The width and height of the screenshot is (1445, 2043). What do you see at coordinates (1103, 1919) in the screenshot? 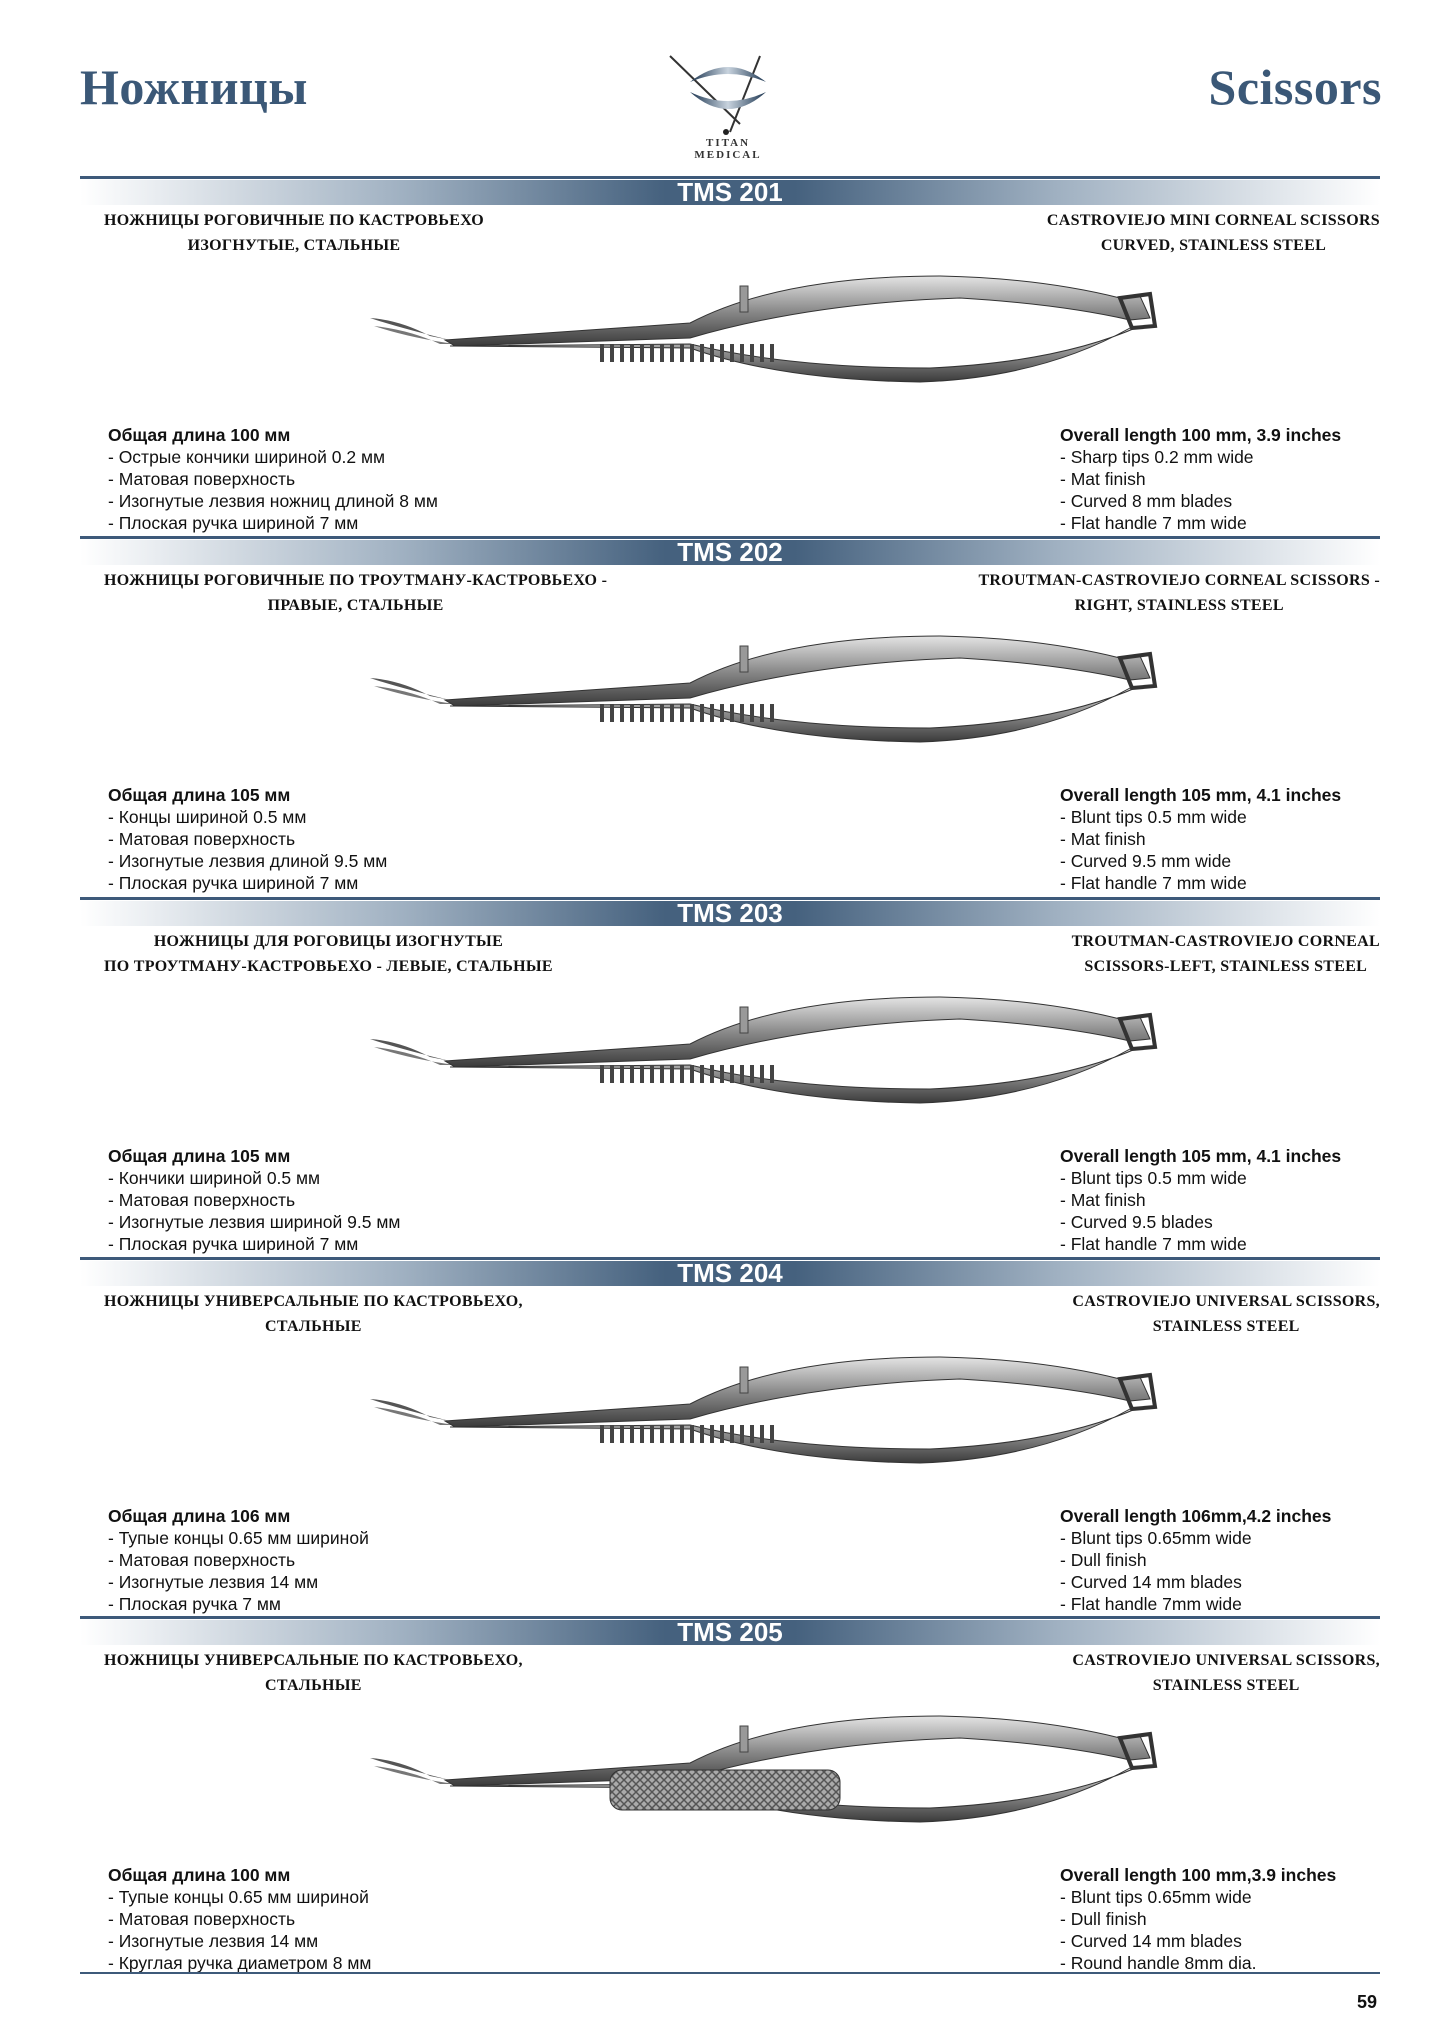
I see `specs-en-line: - Dull finish` at bounding box center [1103, 1919].